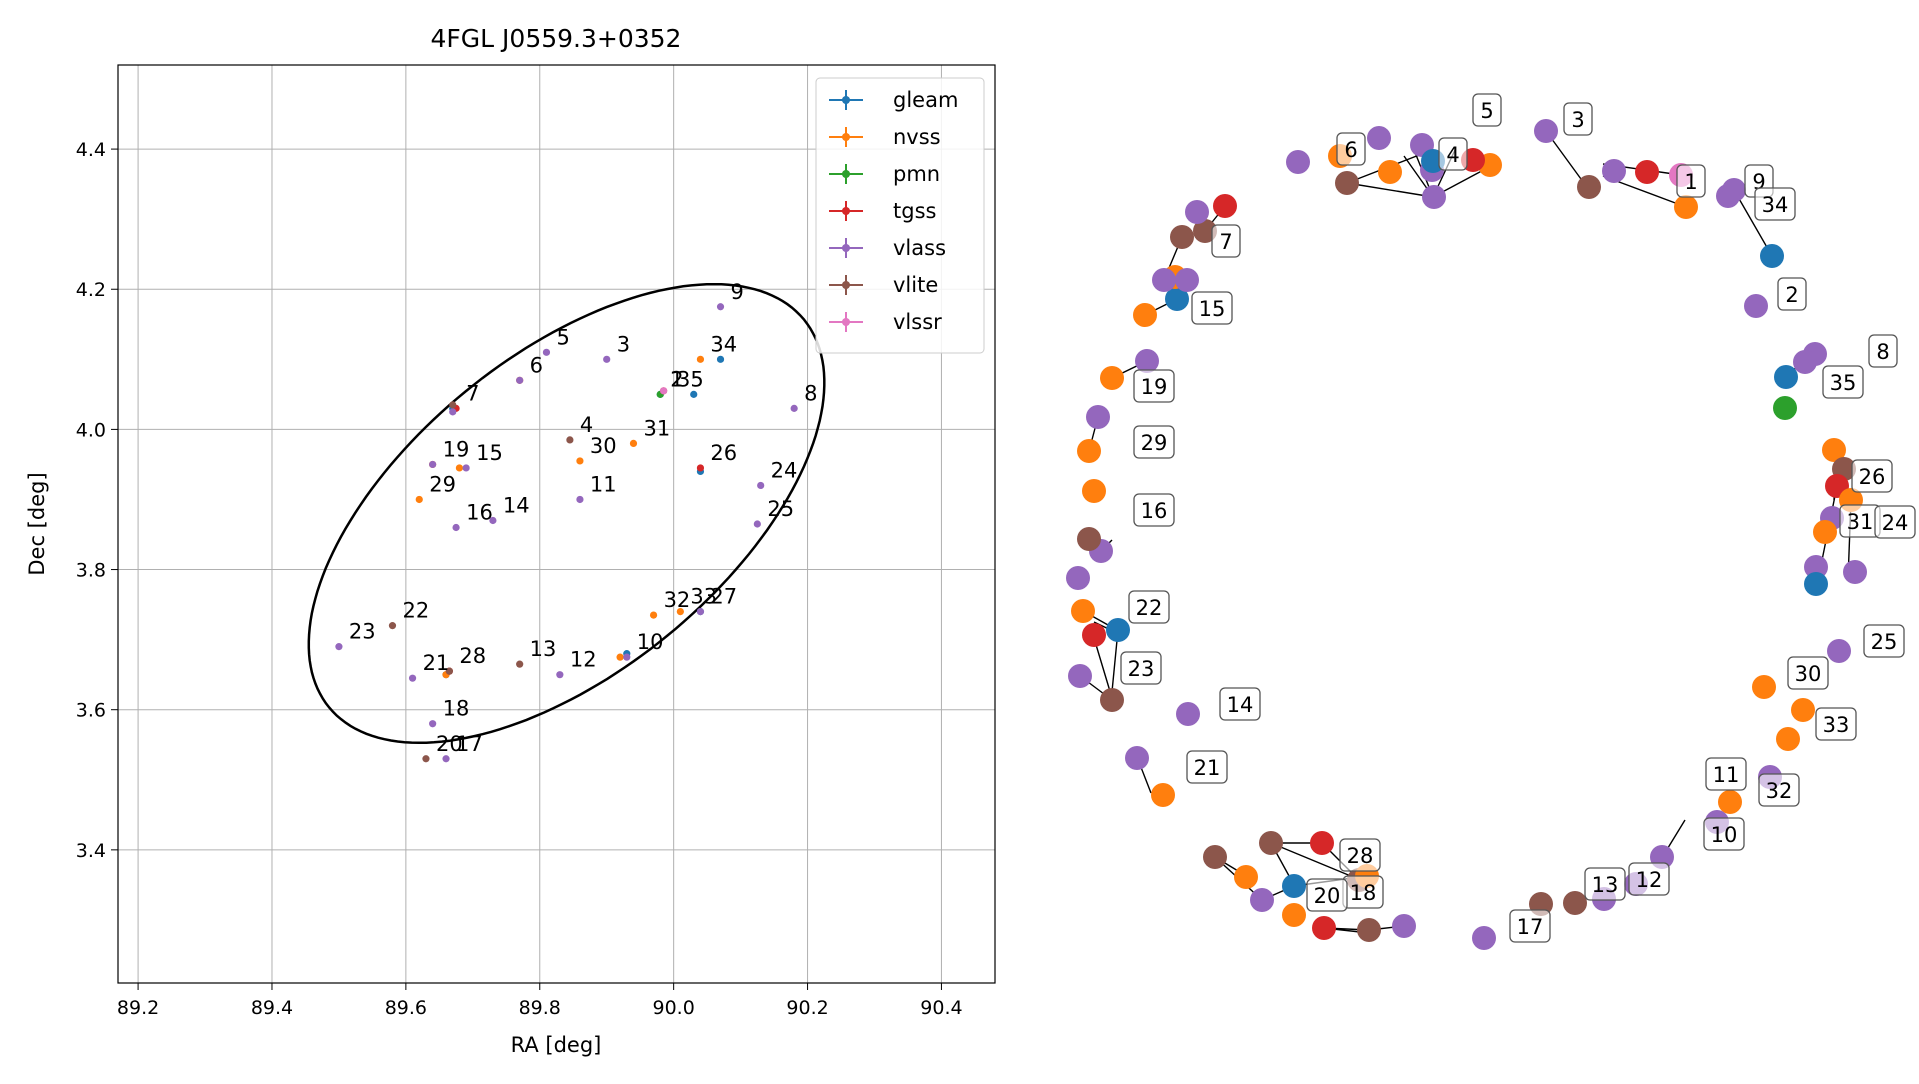 The height and width of the screenshot is (1084, 1919). I want to click on graph-node-label-text: 14, so click(1240, 705).